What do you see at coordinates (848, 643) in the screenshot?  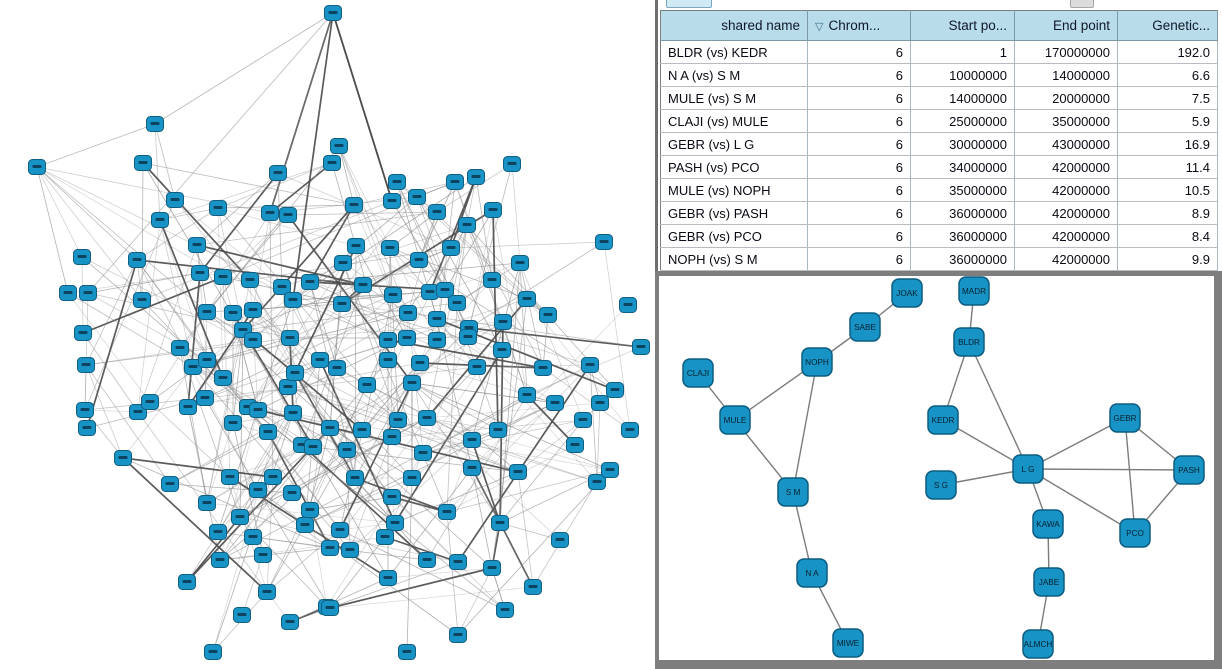 I see `subnetwork-node-miwe: MIWE` at bounding box center [848, 643].